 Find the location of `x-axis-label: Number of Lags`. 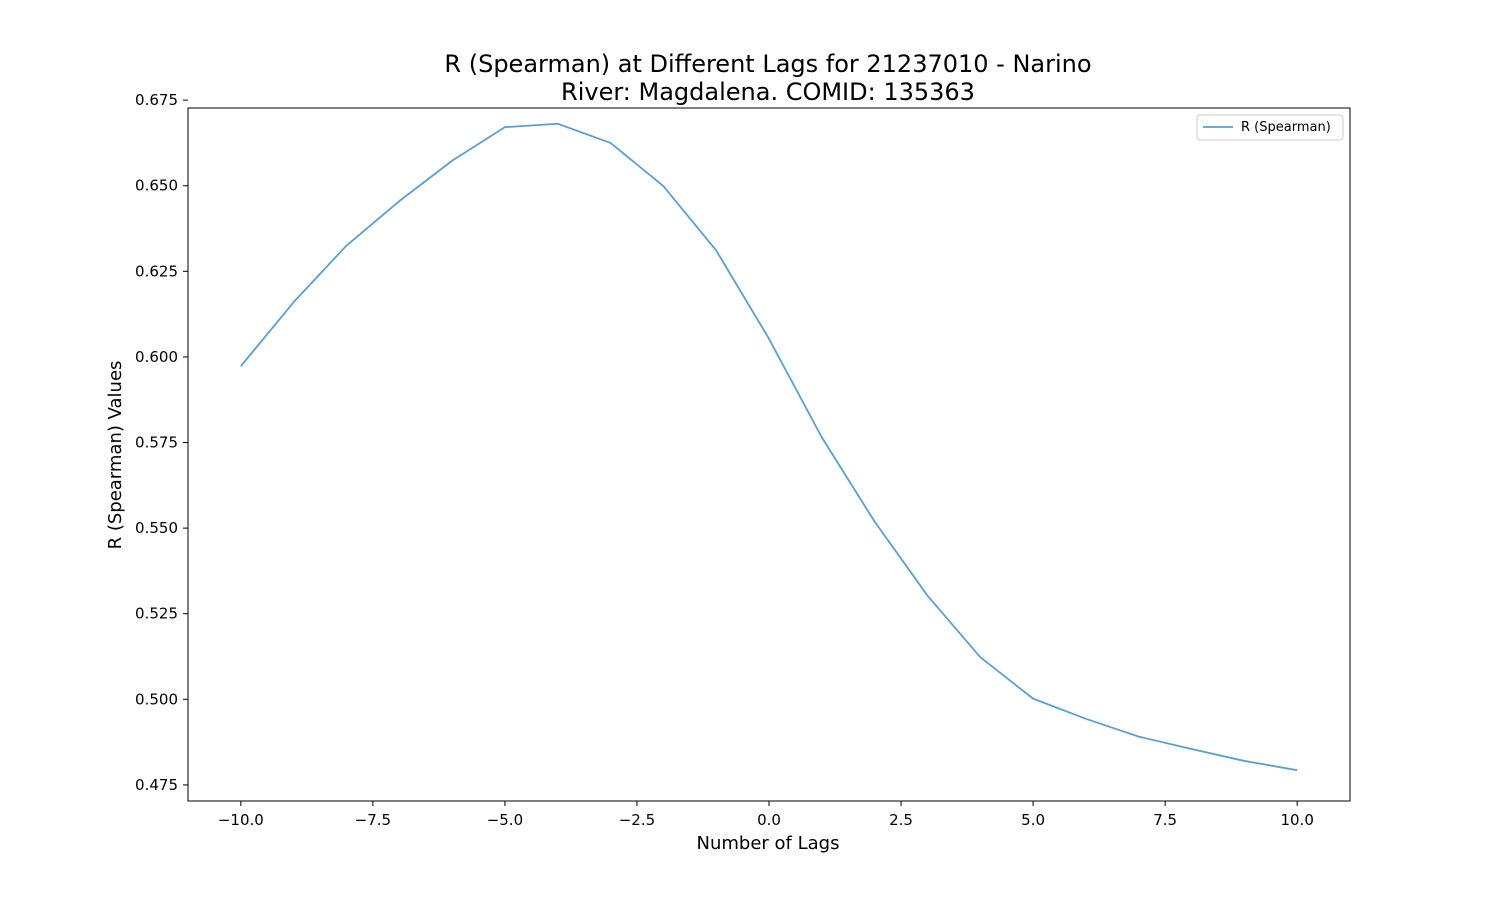

x-axis-label: Number of Lags is located at coordinates (768, 843).